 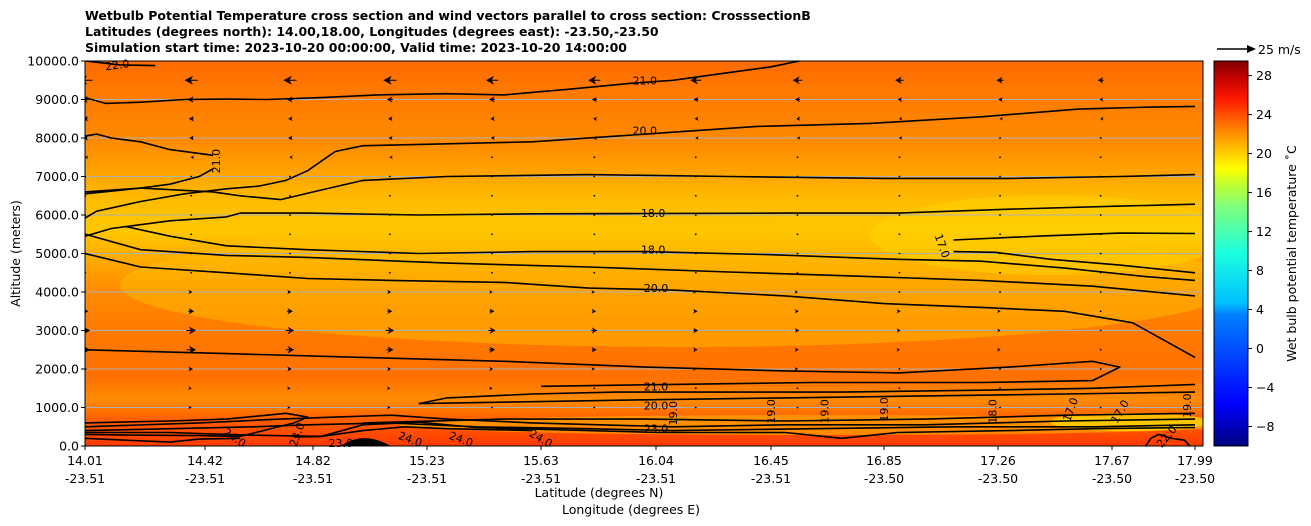 What do you see at coordinates (313, 460) in the screenshot?
I see `x-tick-label-latitude: 14.82` at bounding box center [313, 460].